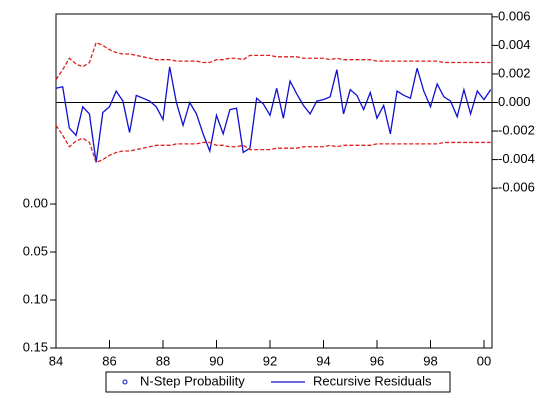  Describe the element at coordinates (216, 360) in the screenshot. I see `x-tick-label: 90` at that location.